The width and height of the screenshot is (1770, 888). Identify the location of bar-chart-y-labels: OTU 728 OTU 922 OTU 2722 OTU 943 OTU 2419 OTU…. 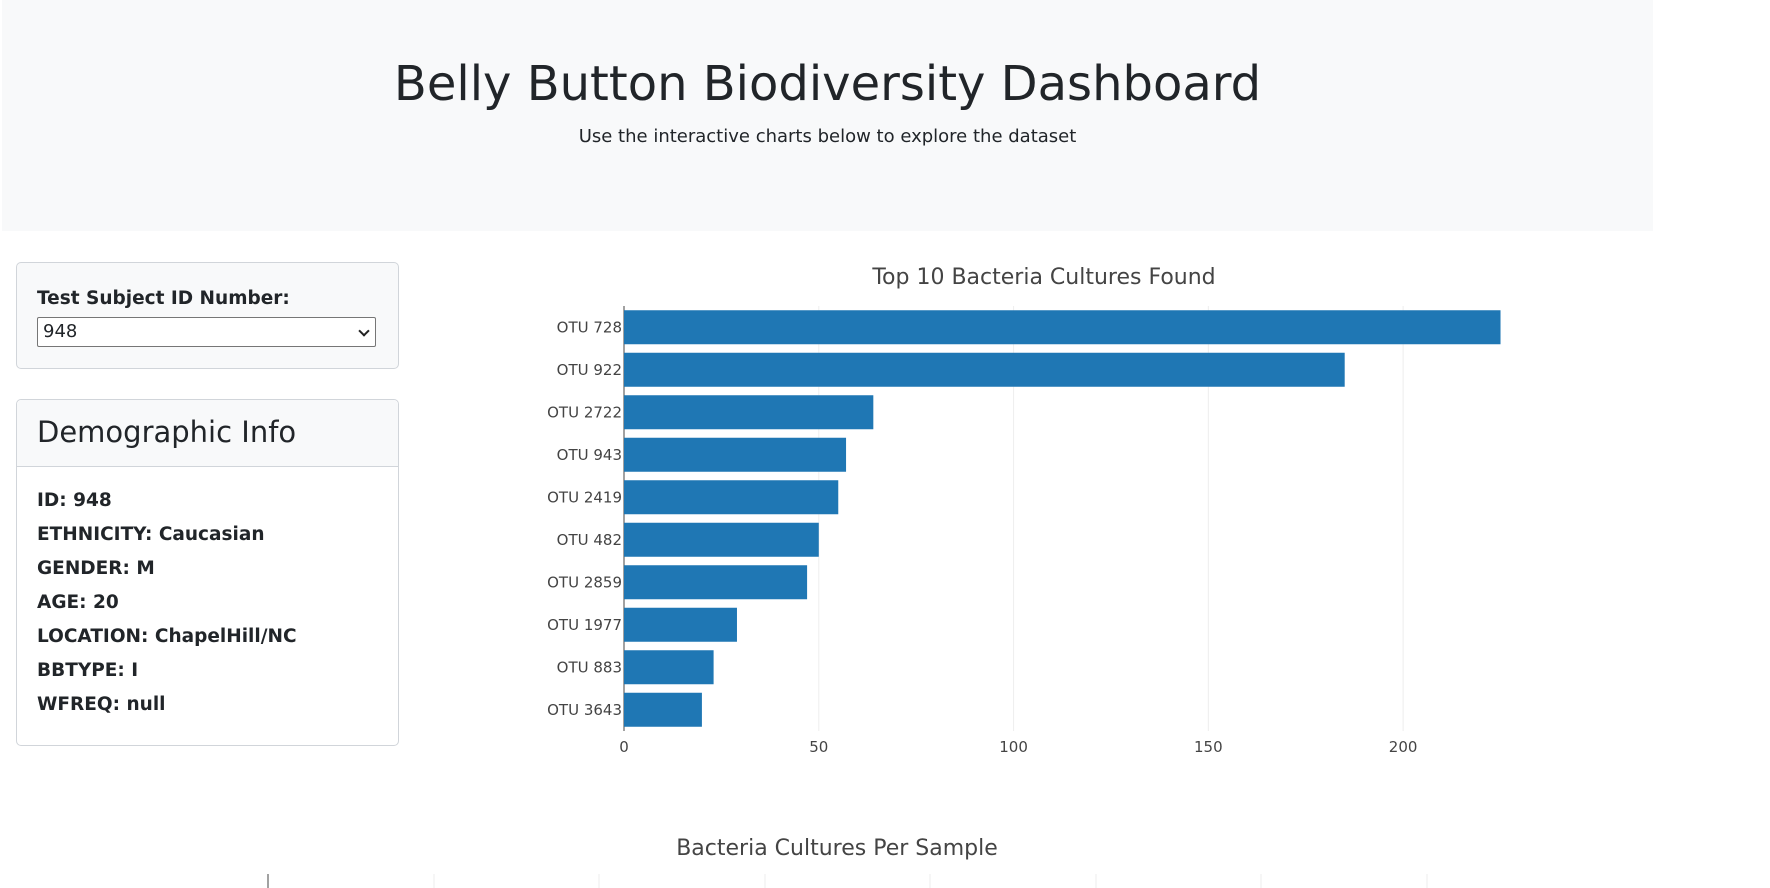
(584, 518).